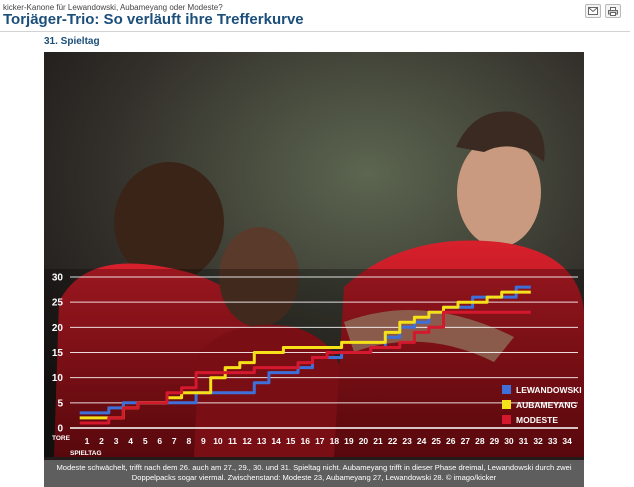 This screenshot has width=634, height=487. What do you see at coordinates (87, 441) in the screenshot?
I see `x-tick-label: 1` at bounding box center [87, 441].